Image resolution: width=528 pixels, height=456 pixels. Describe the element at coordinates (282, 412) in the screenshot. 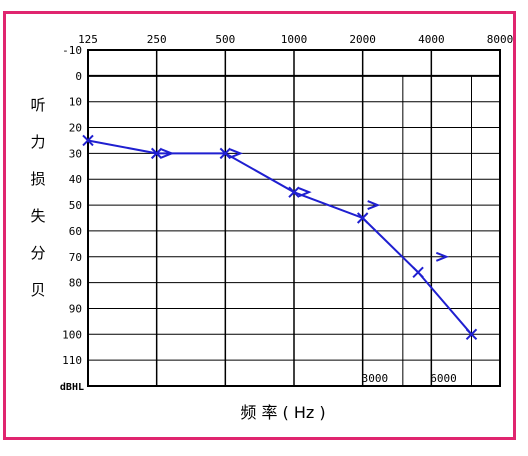

I see `x-axis-label: 频 率 ( Hz )` at that location.